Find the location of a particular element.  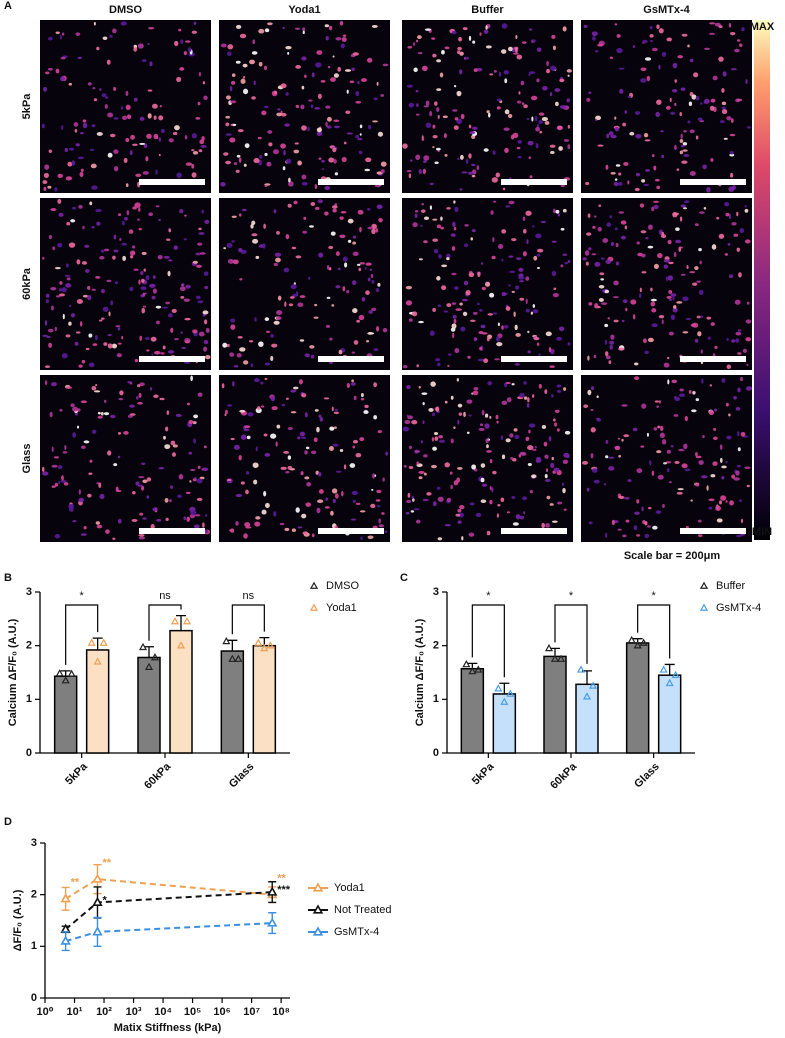

x-tick-label: 10³ is located at coordinates (134, 1012).